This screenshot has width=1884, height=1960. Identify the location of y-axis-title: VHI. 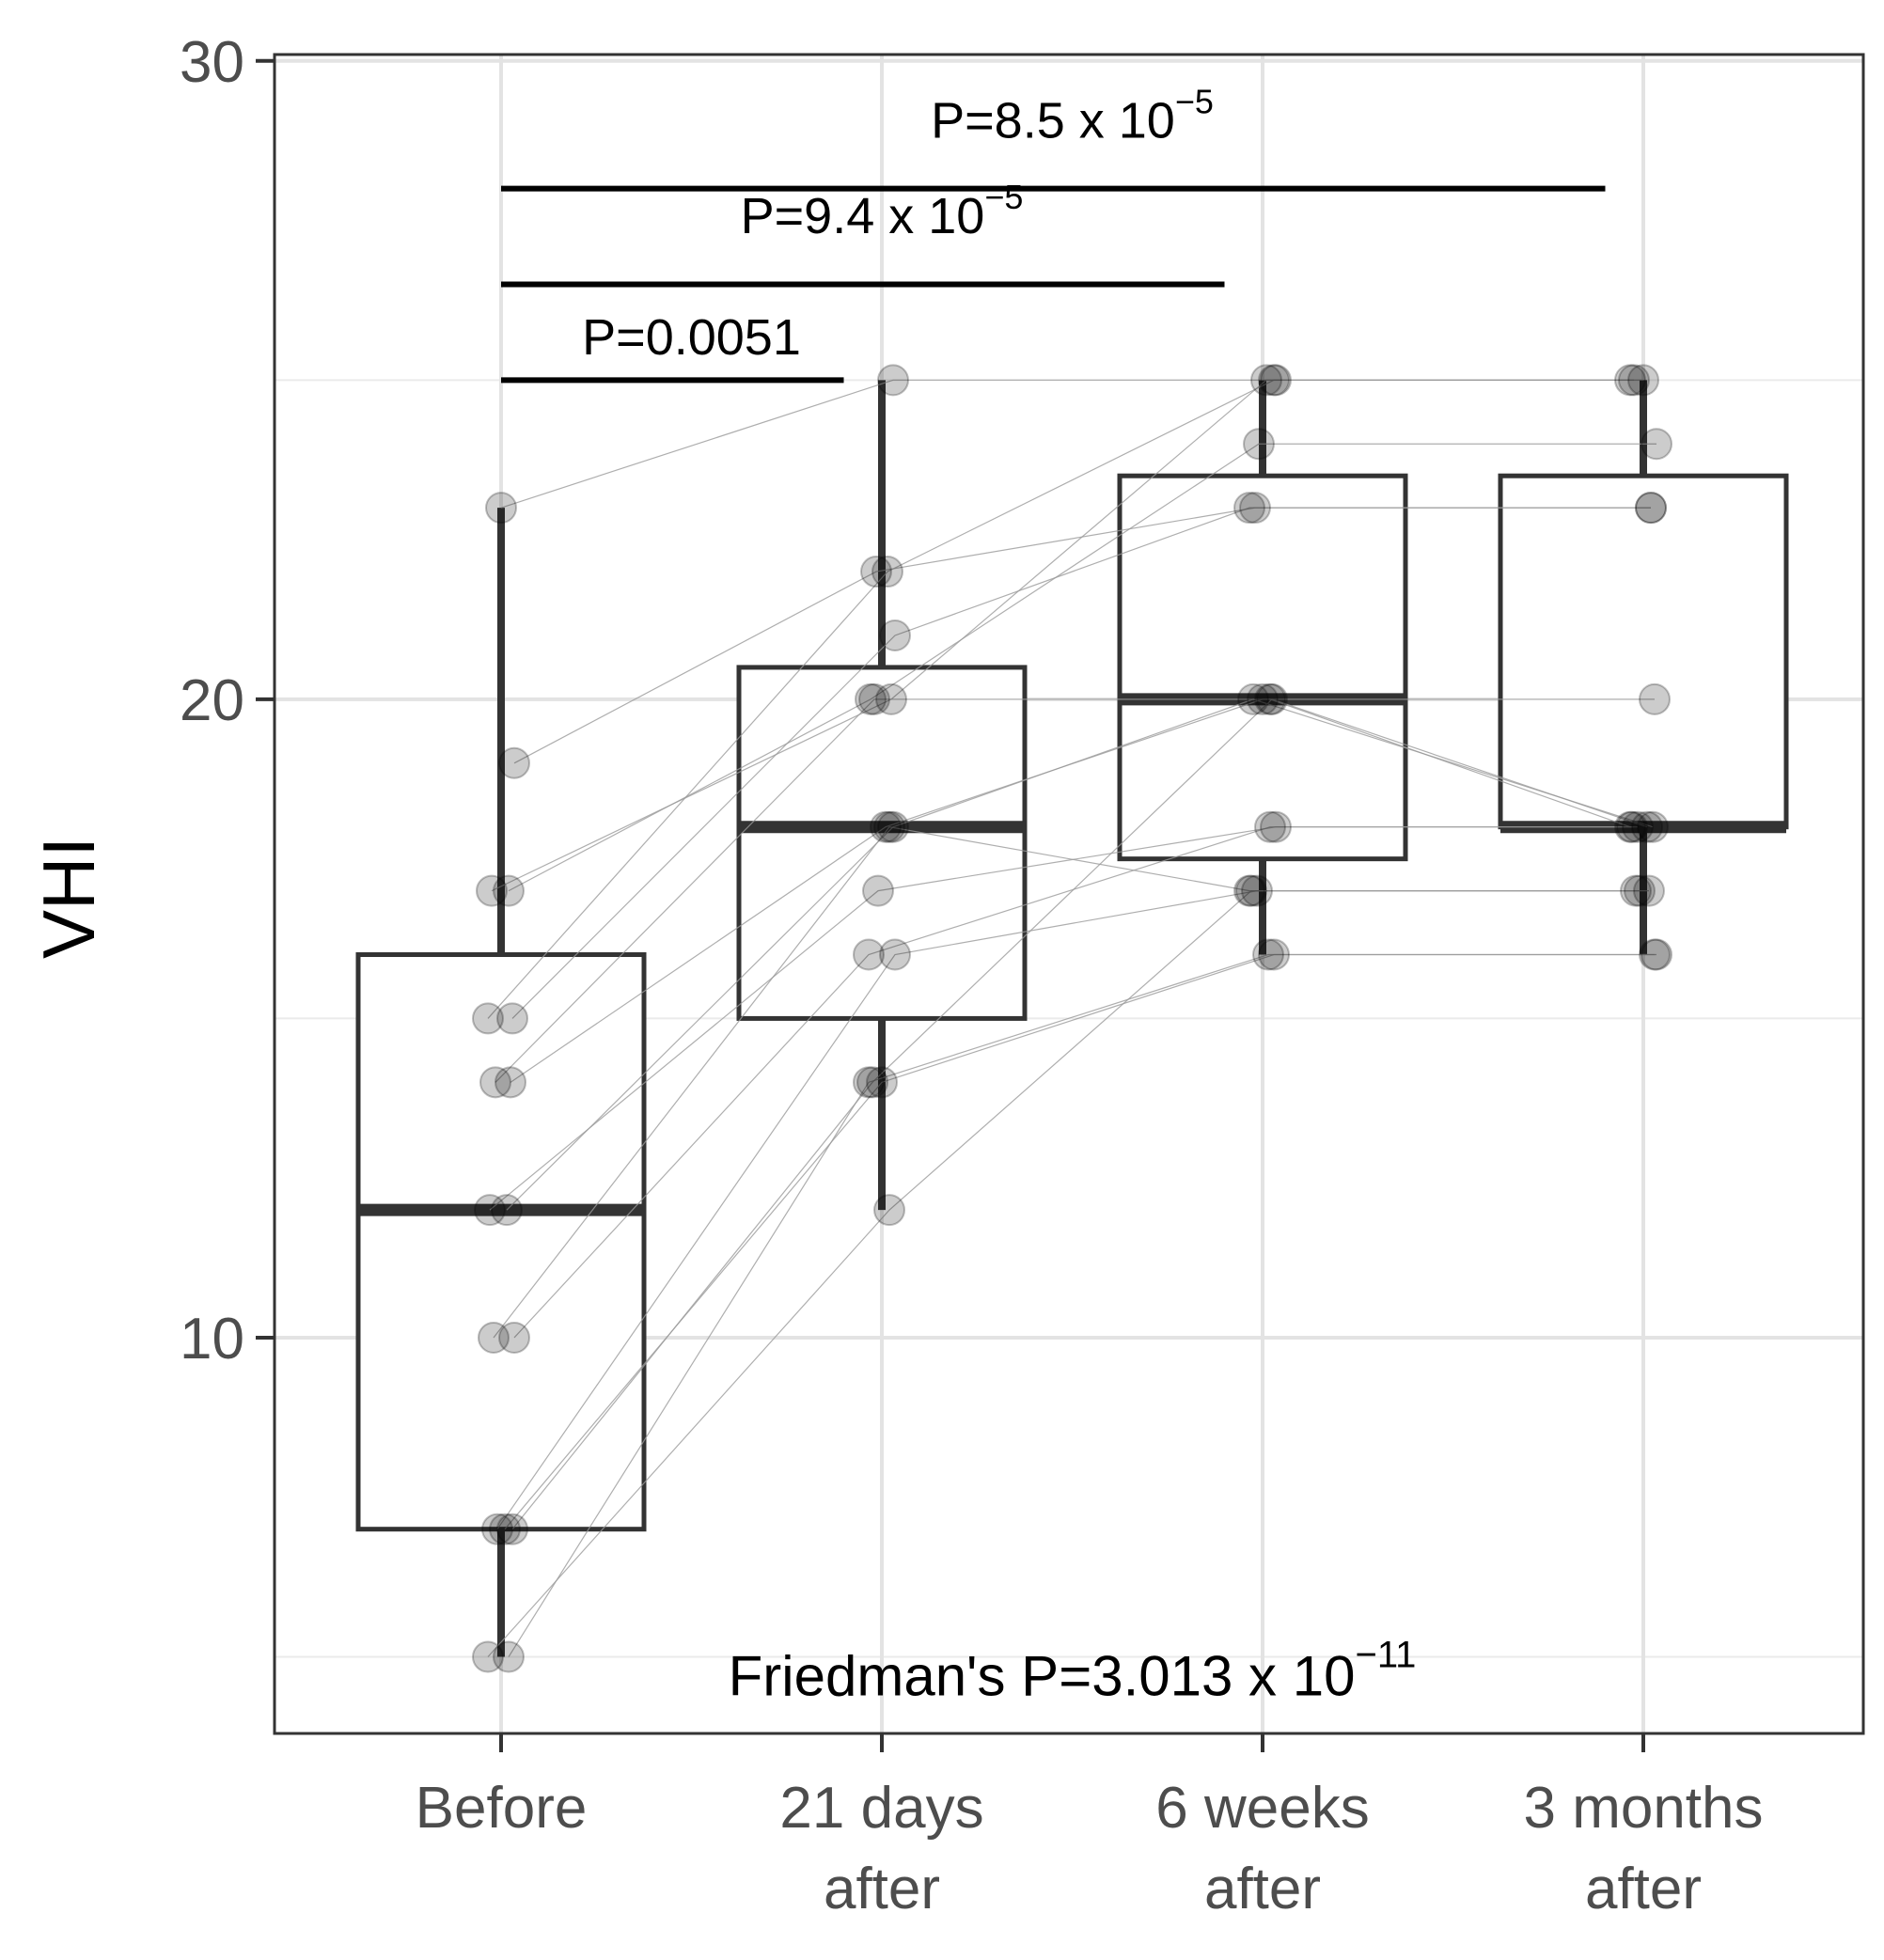
(68, 898).